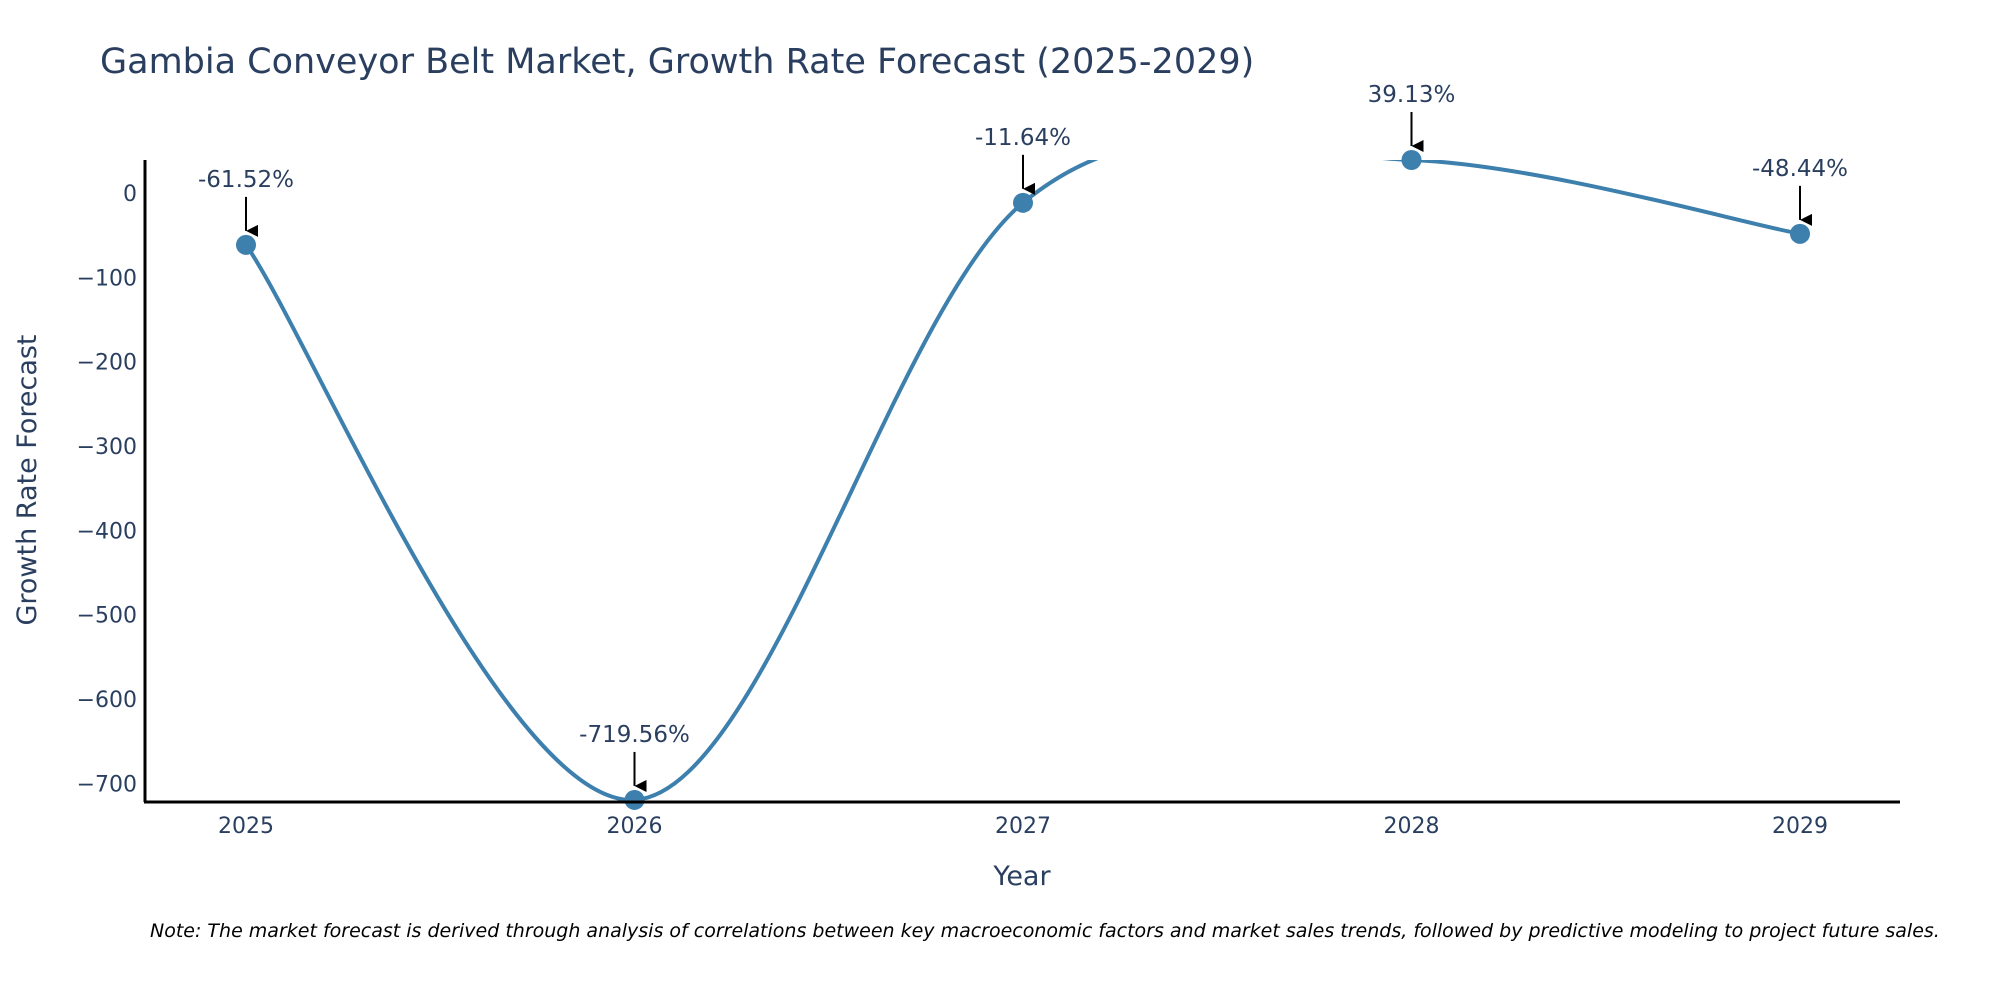 The width and height of the screenshot is (2000, 1005). Describe the element at coordinates (1412, 95) in the screenshot. I see `data-label: 39.13%` at that location.